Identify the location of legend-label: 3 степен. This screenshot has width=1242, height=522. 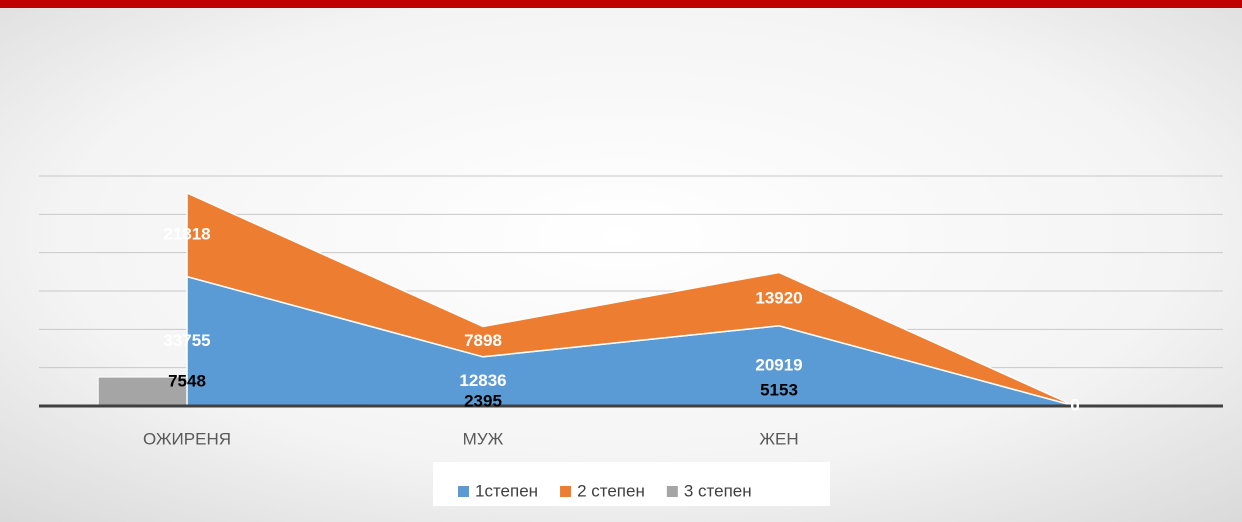
(718, 490).